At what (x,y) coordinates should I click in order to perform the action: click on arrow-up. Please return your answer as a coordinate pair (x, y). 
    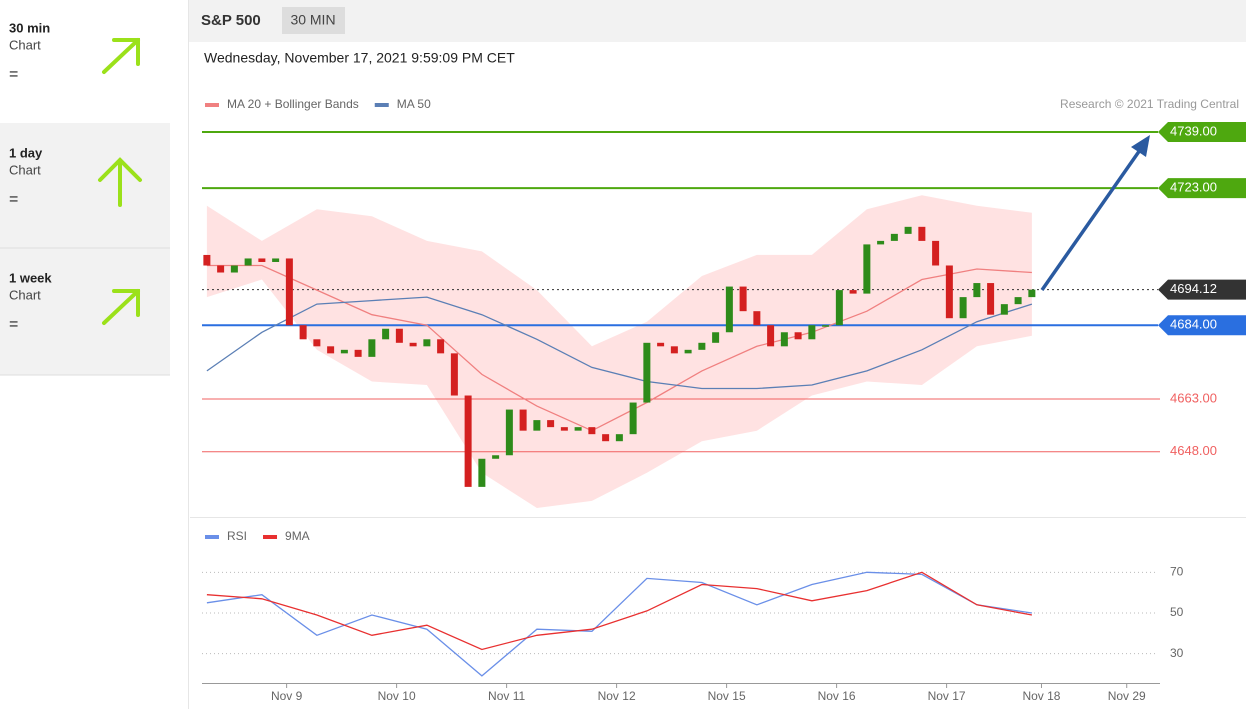
    Looking at the image, I should click on (120, 182).